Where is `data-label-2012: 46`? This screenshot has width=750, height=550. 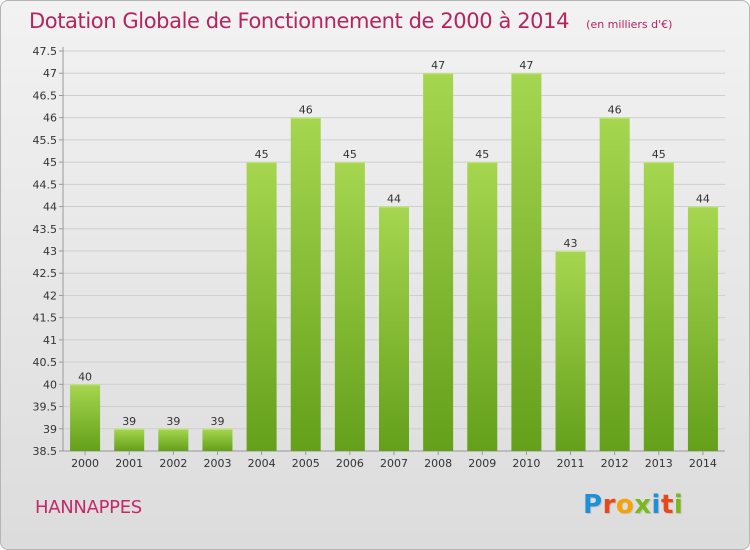 data-label-2012: 46 is located at coordinates (615, 110).